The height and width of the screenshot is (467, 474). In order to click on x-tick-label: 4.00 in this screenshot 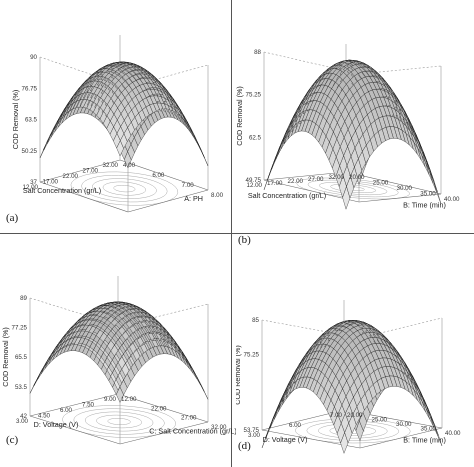, I will do `click(129, 165)`.